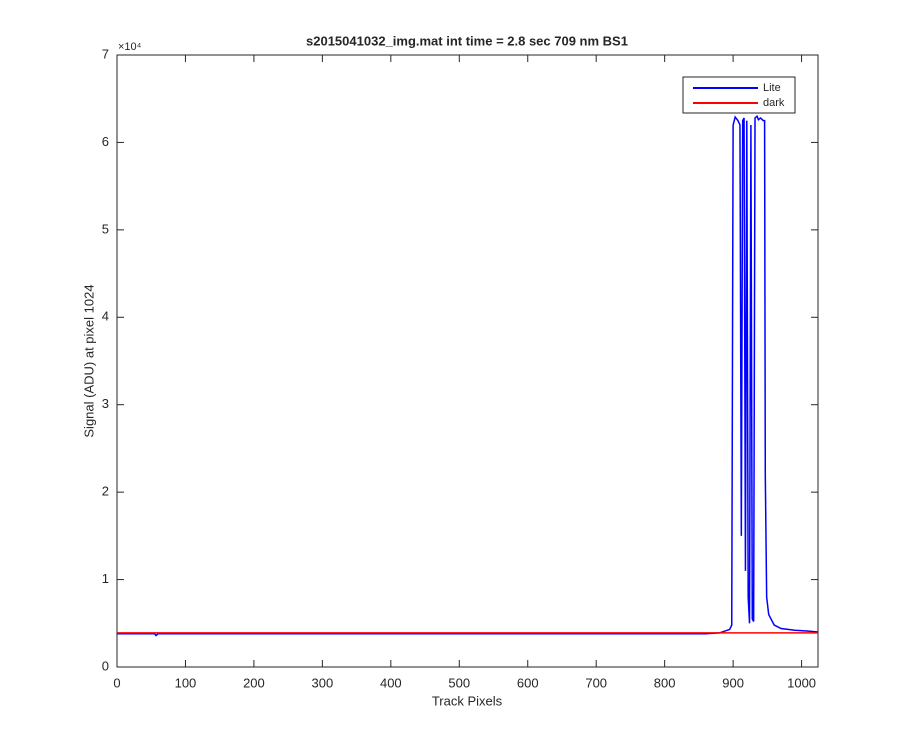  Describe the element at coordinates (186, 682) in the screenshot. I see `x-tick-label: 100` at that location.